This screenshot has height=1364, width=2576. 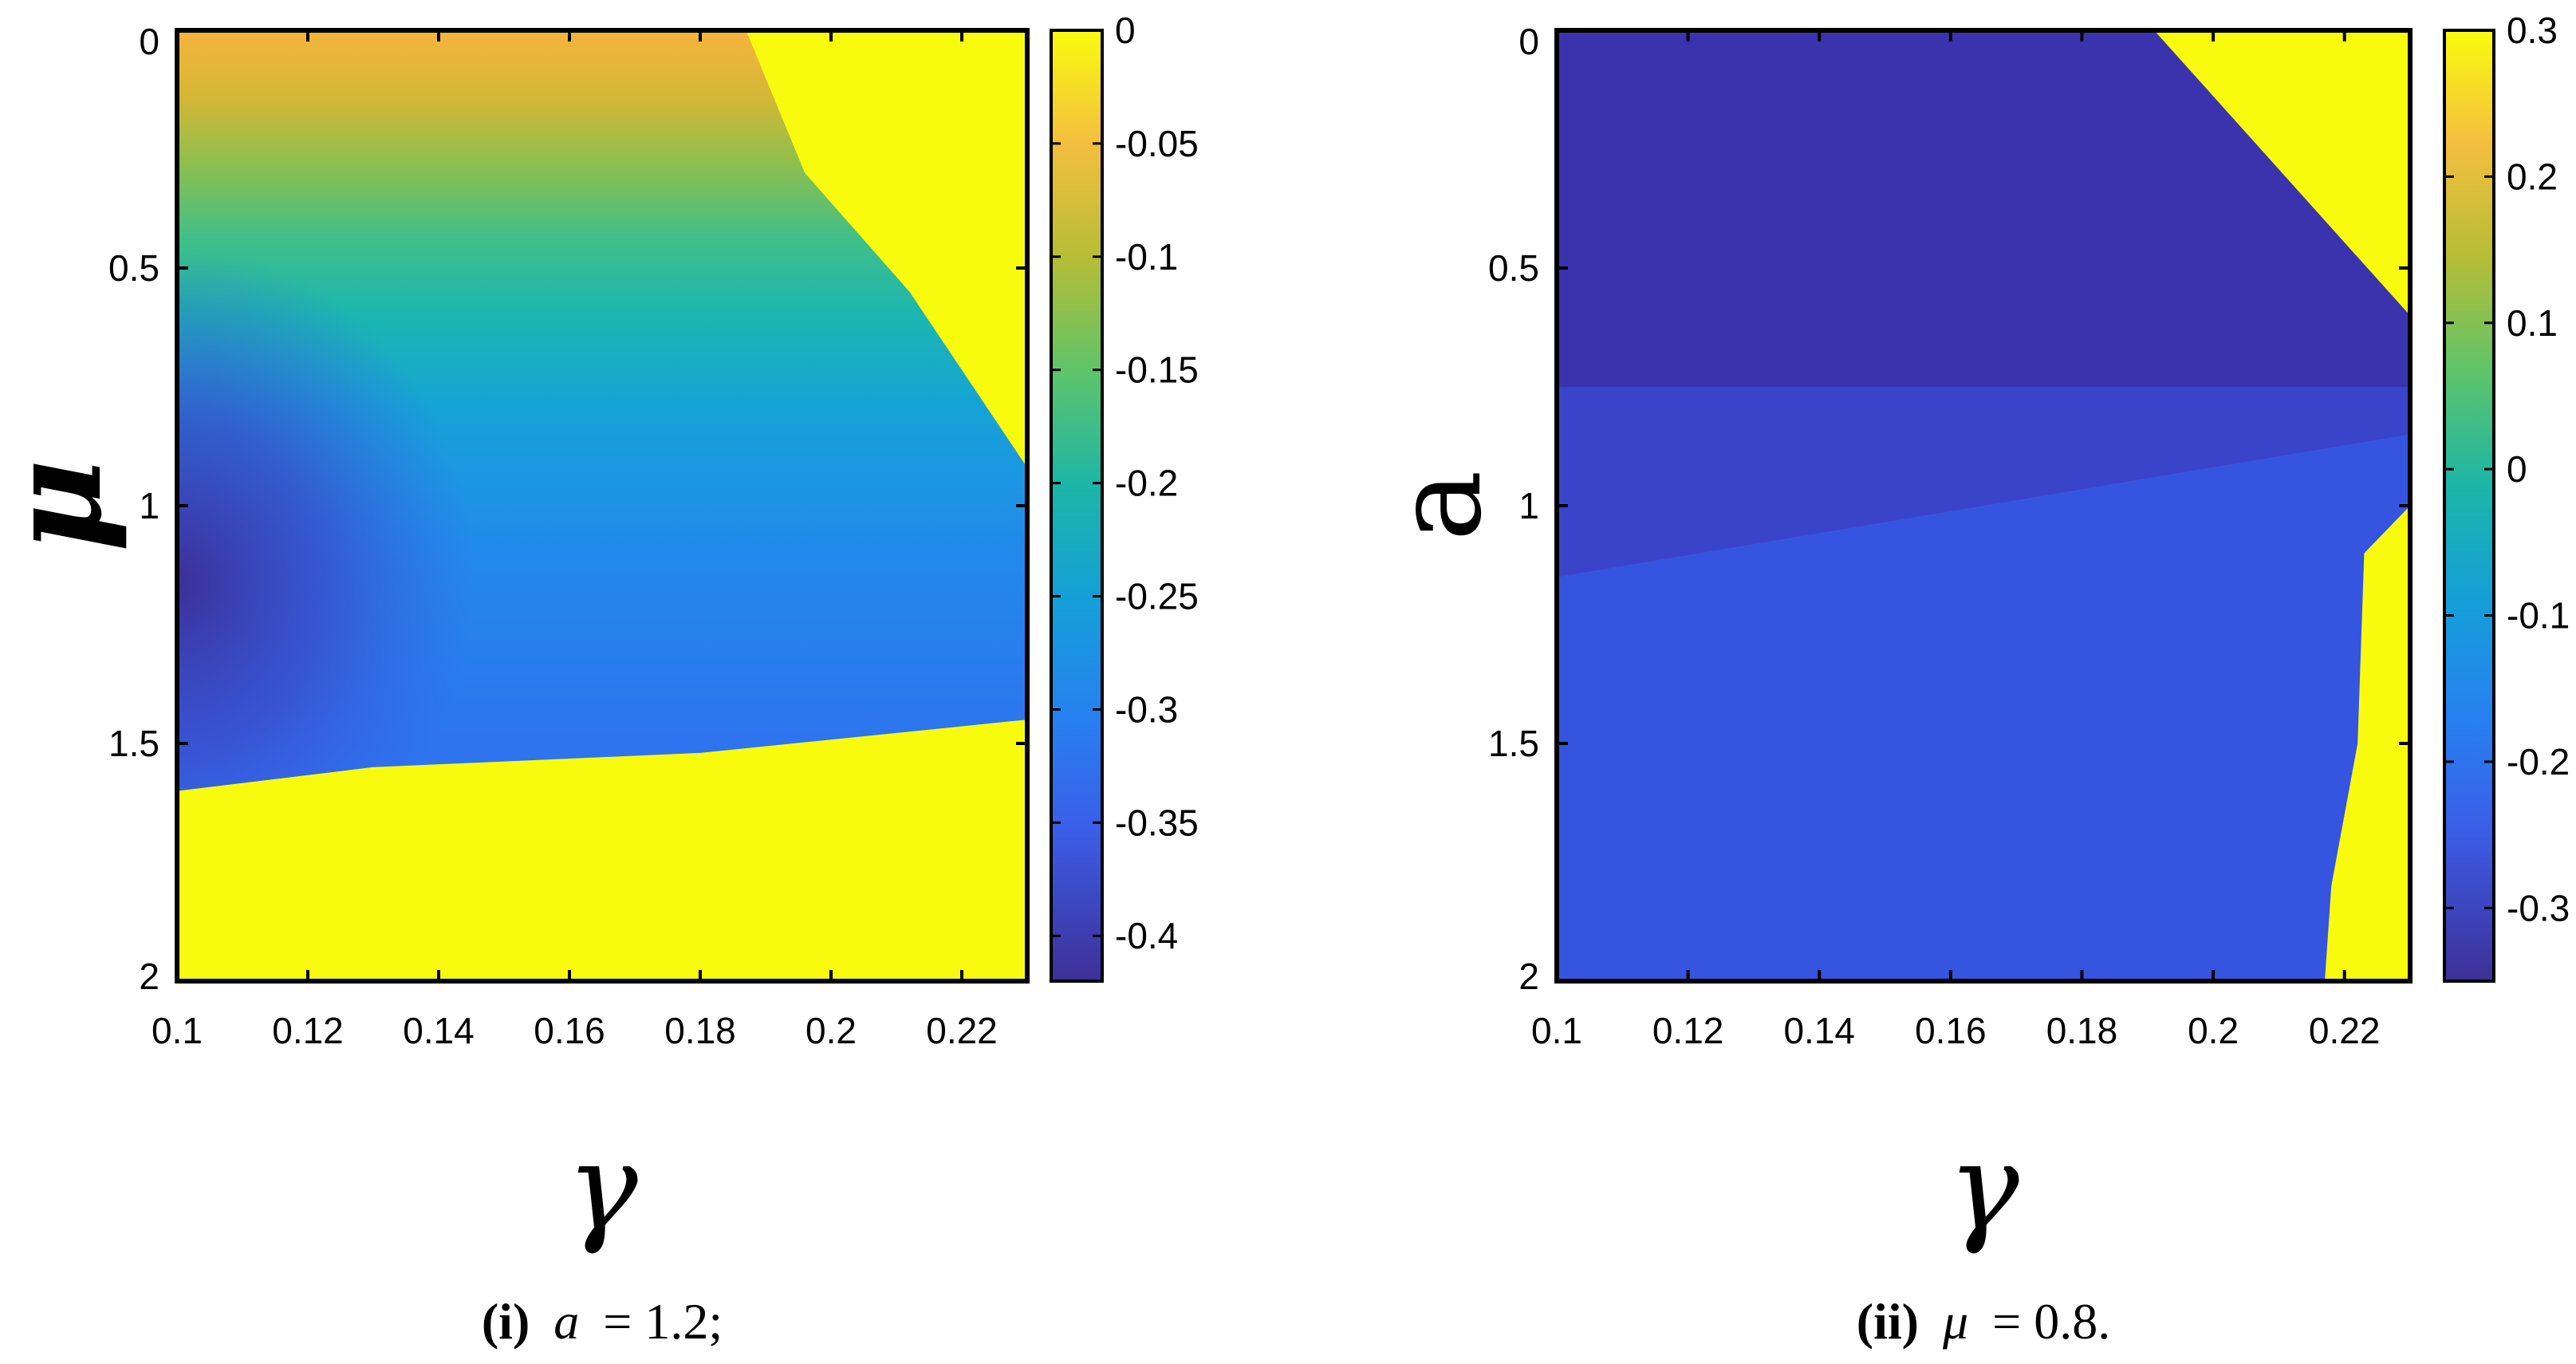 I want to click on cb1-tick-label-1: -0.05, so click(x=1157, y=143).